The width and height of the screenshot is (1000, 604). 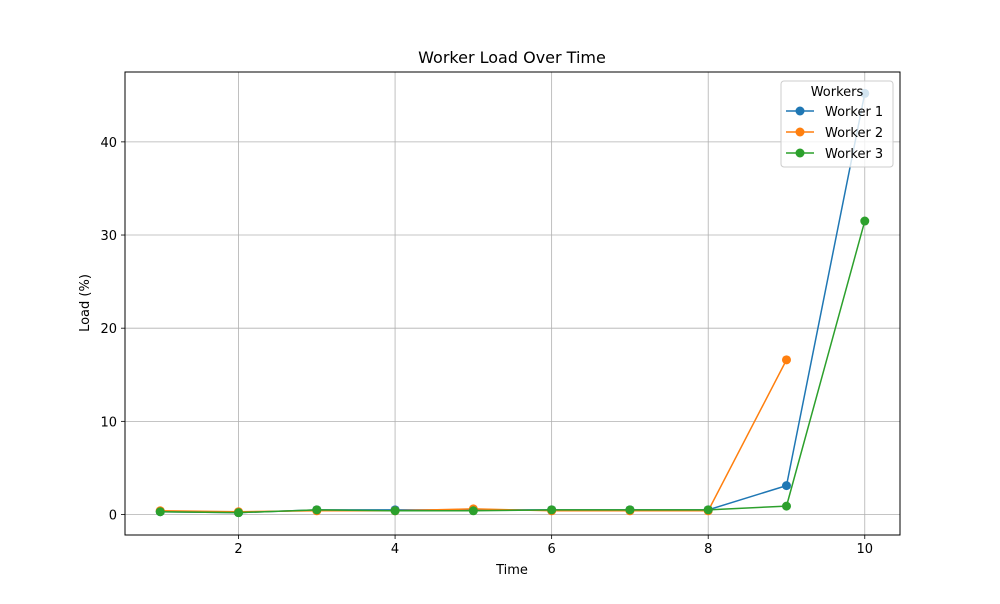 I want to click on chart-title: Worker Load Over Time, so click(x=512, y=57).